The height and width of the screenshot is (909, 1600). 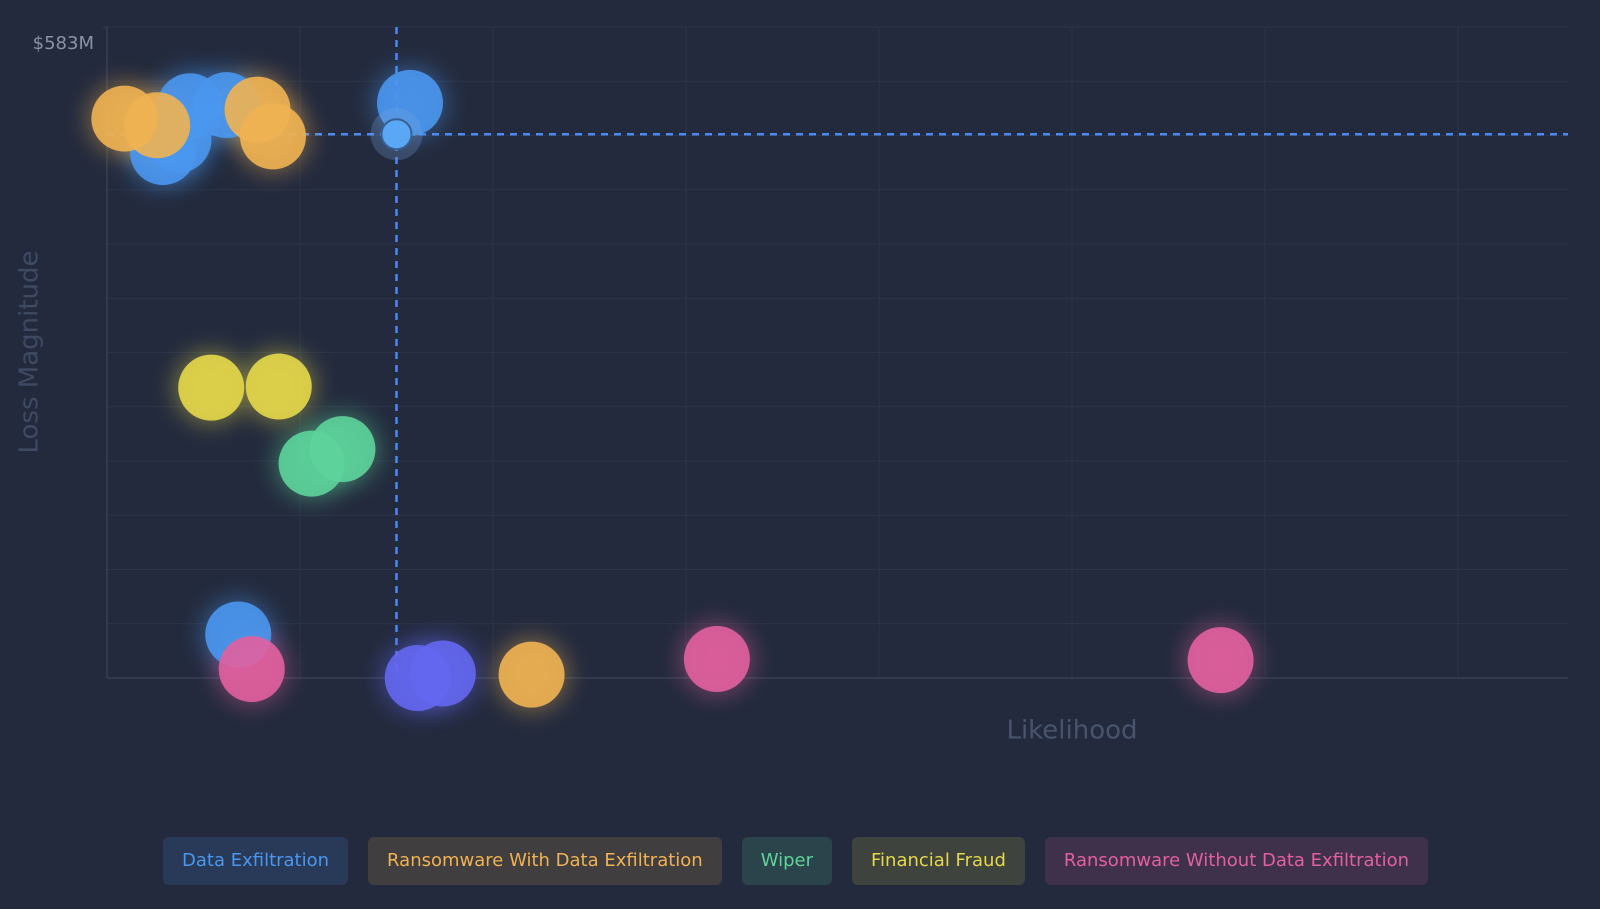 I want to click on legend-item: Wiper, so click(x=787, y=861).